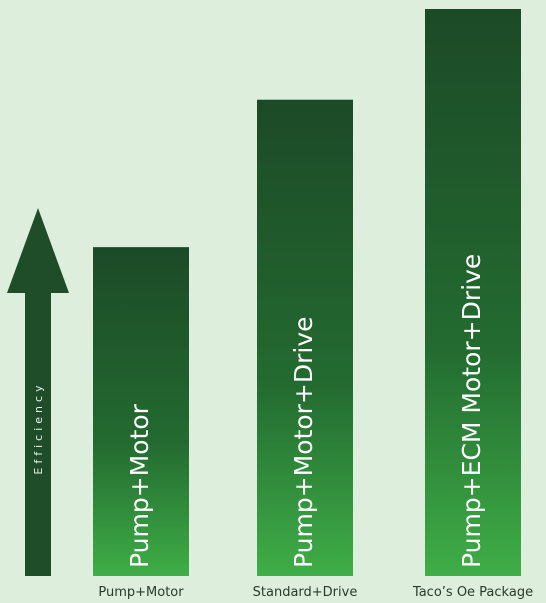  I want to click on efficiency-arrow: Efficiency, so click(38, 392).